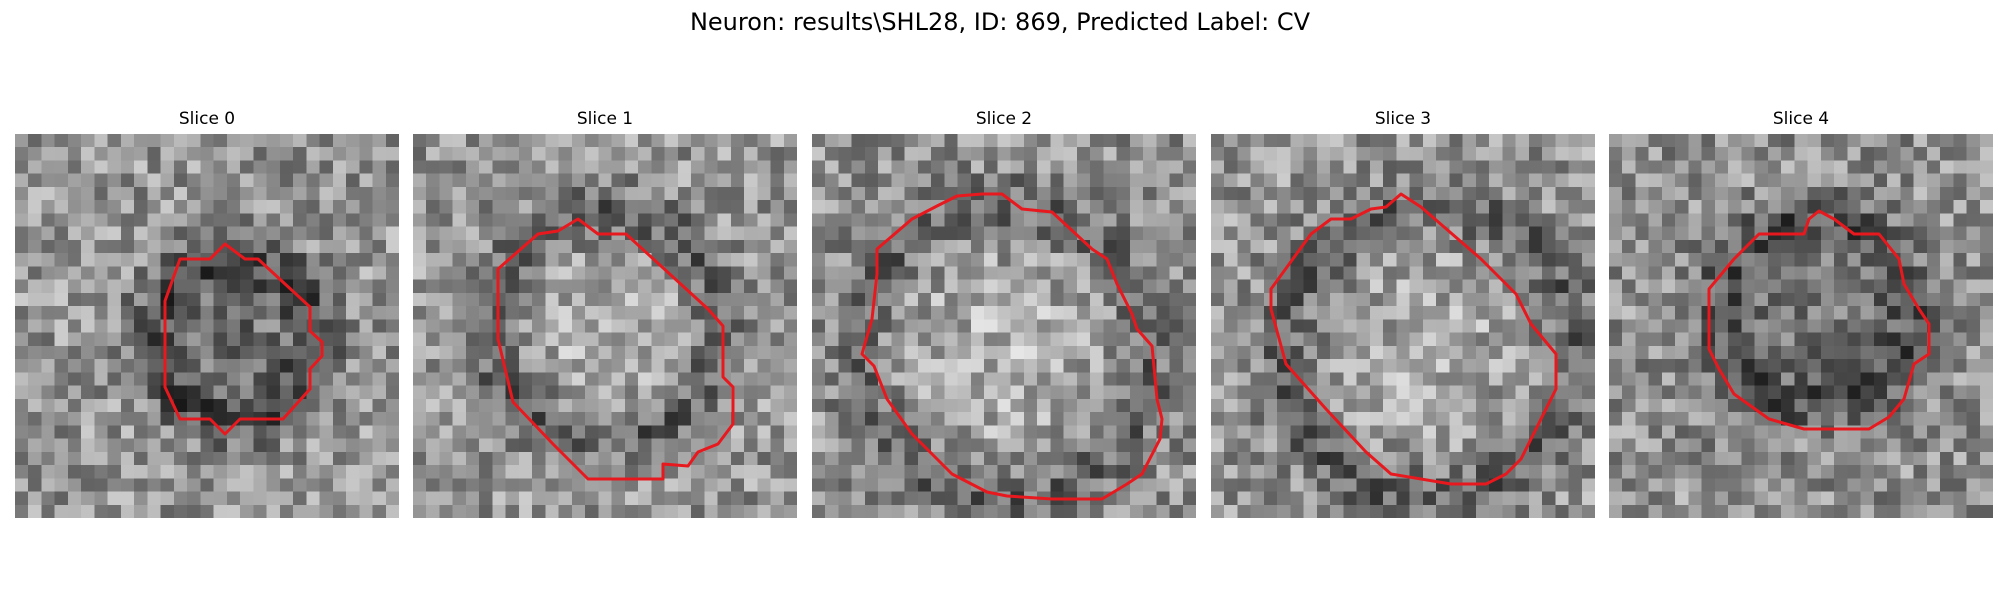 This screenshot has width=2000, height=600. I want to click on slice-title-2: Slice 2, so click(1004, 119).